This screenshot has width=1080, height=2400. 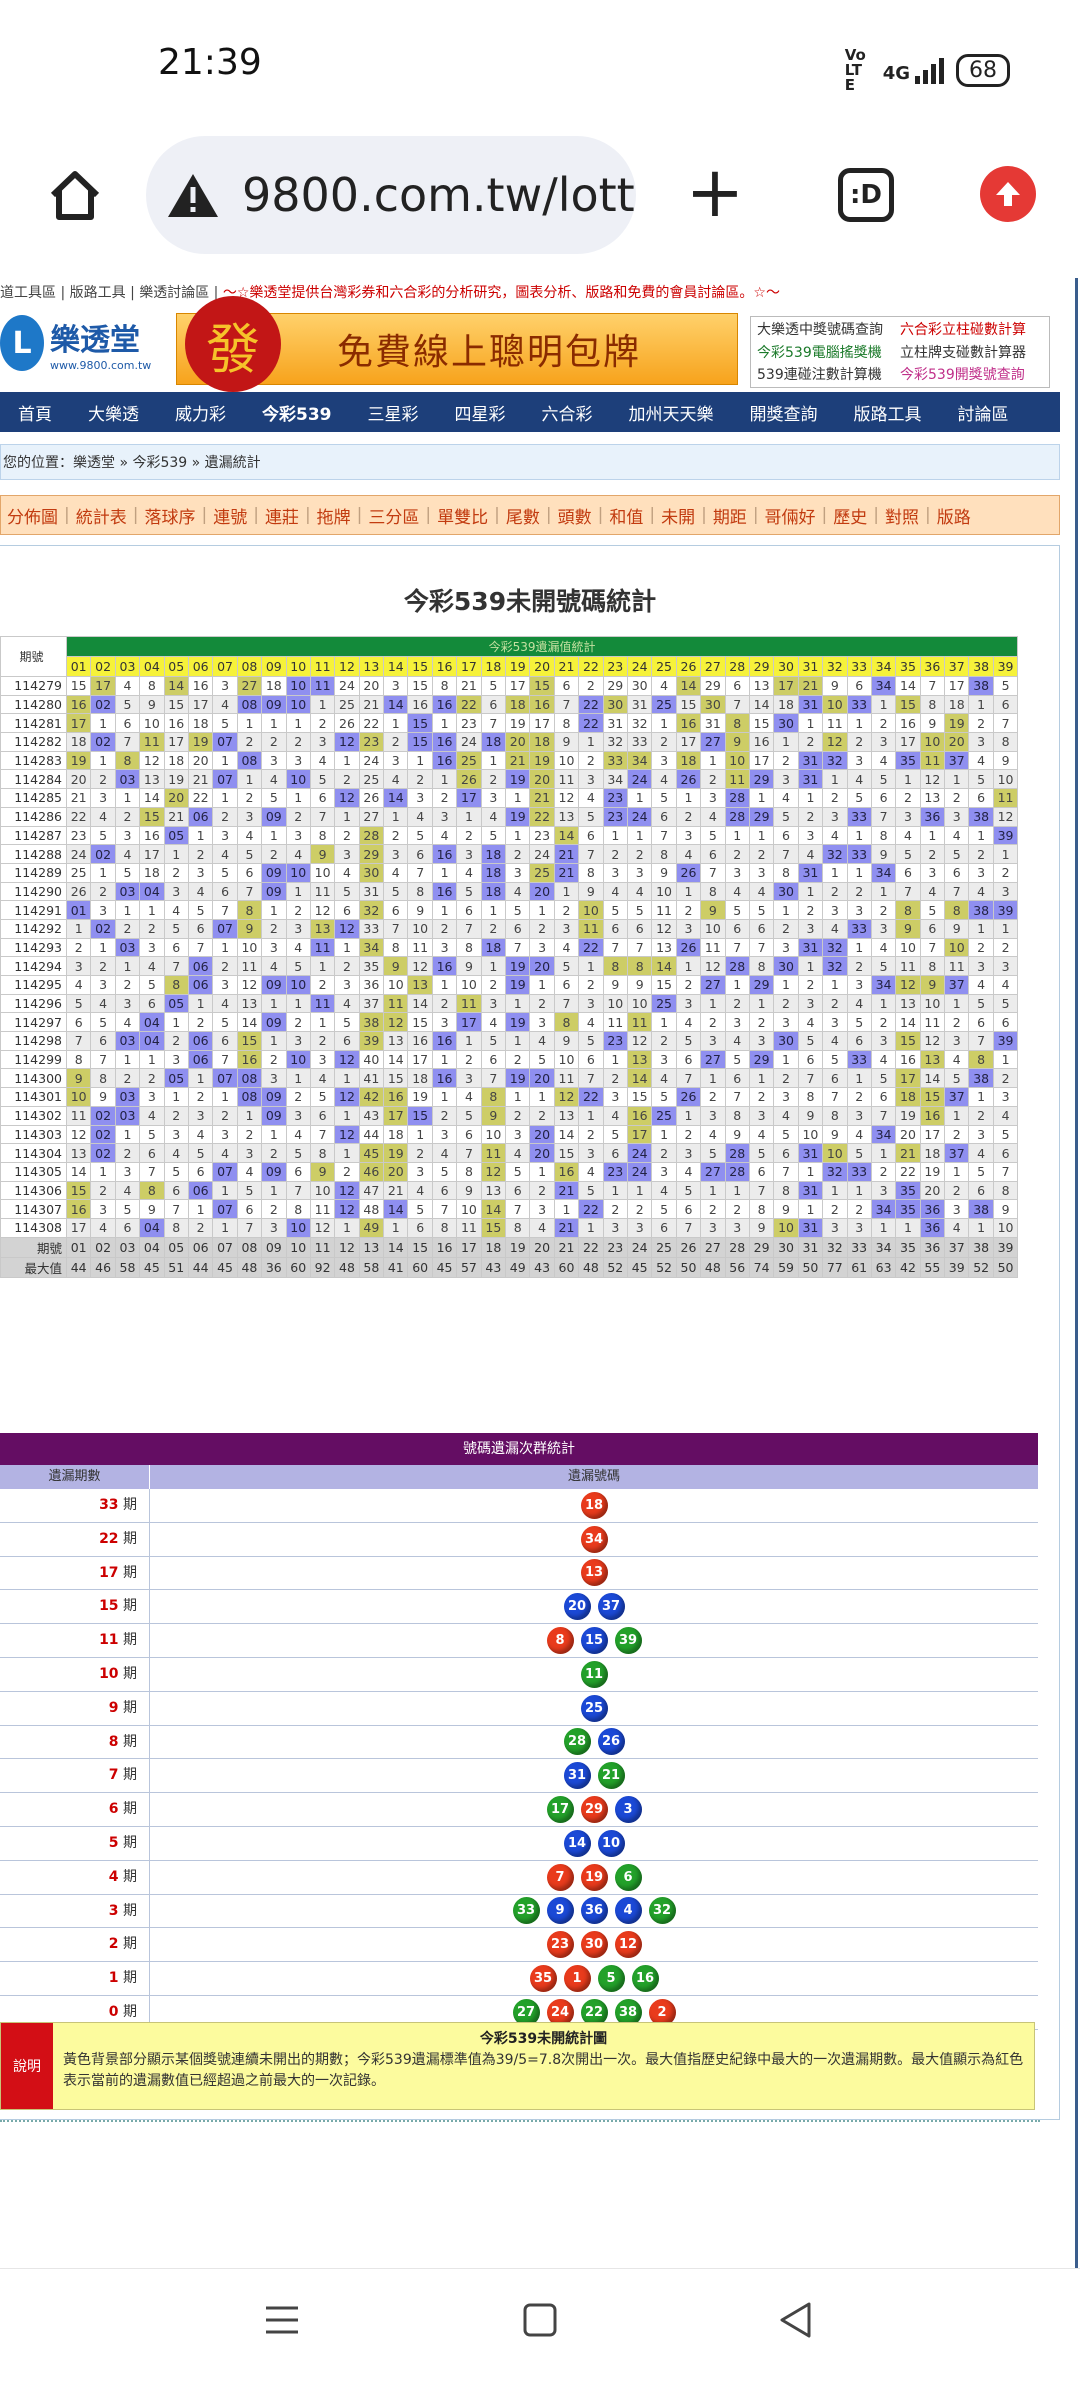 What do you see at coordinates (109, 1673) in the screenshot?
I see `group-period-value: 10` at bounding box center [109, 1673].